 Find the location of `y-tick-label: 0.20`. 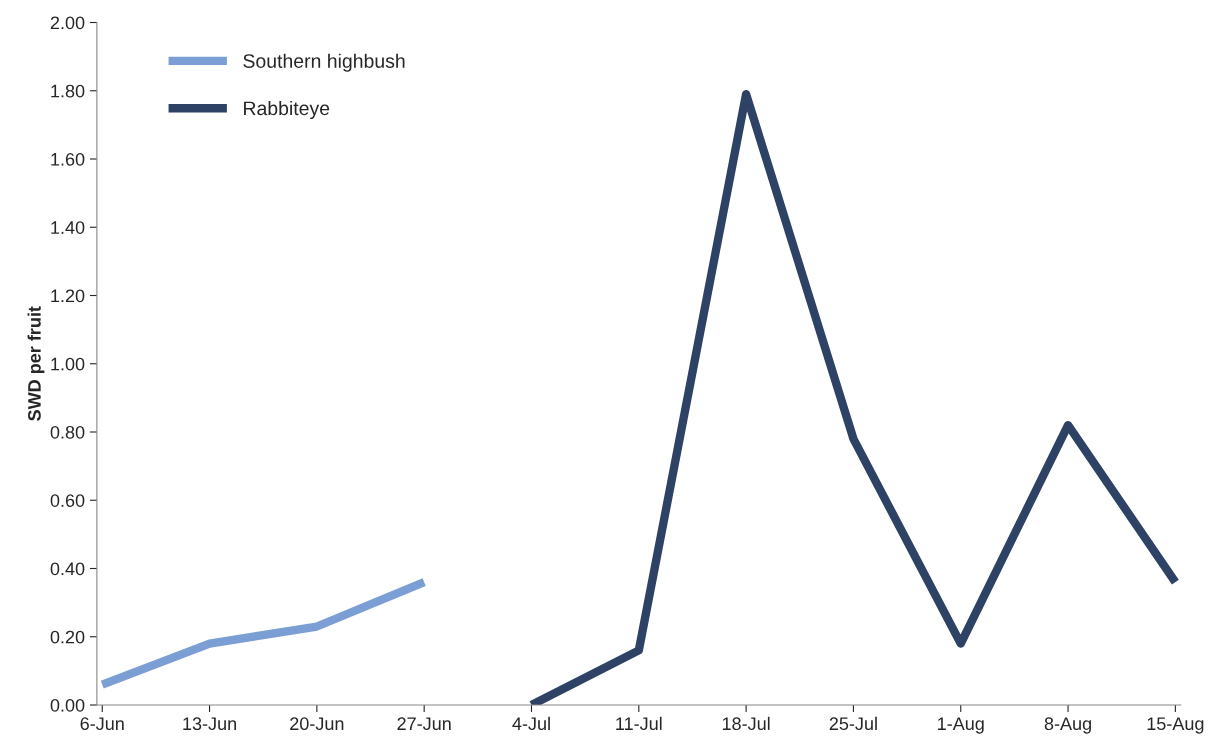

y-tick-label: 0.20 is located at coordinates (67, 637).